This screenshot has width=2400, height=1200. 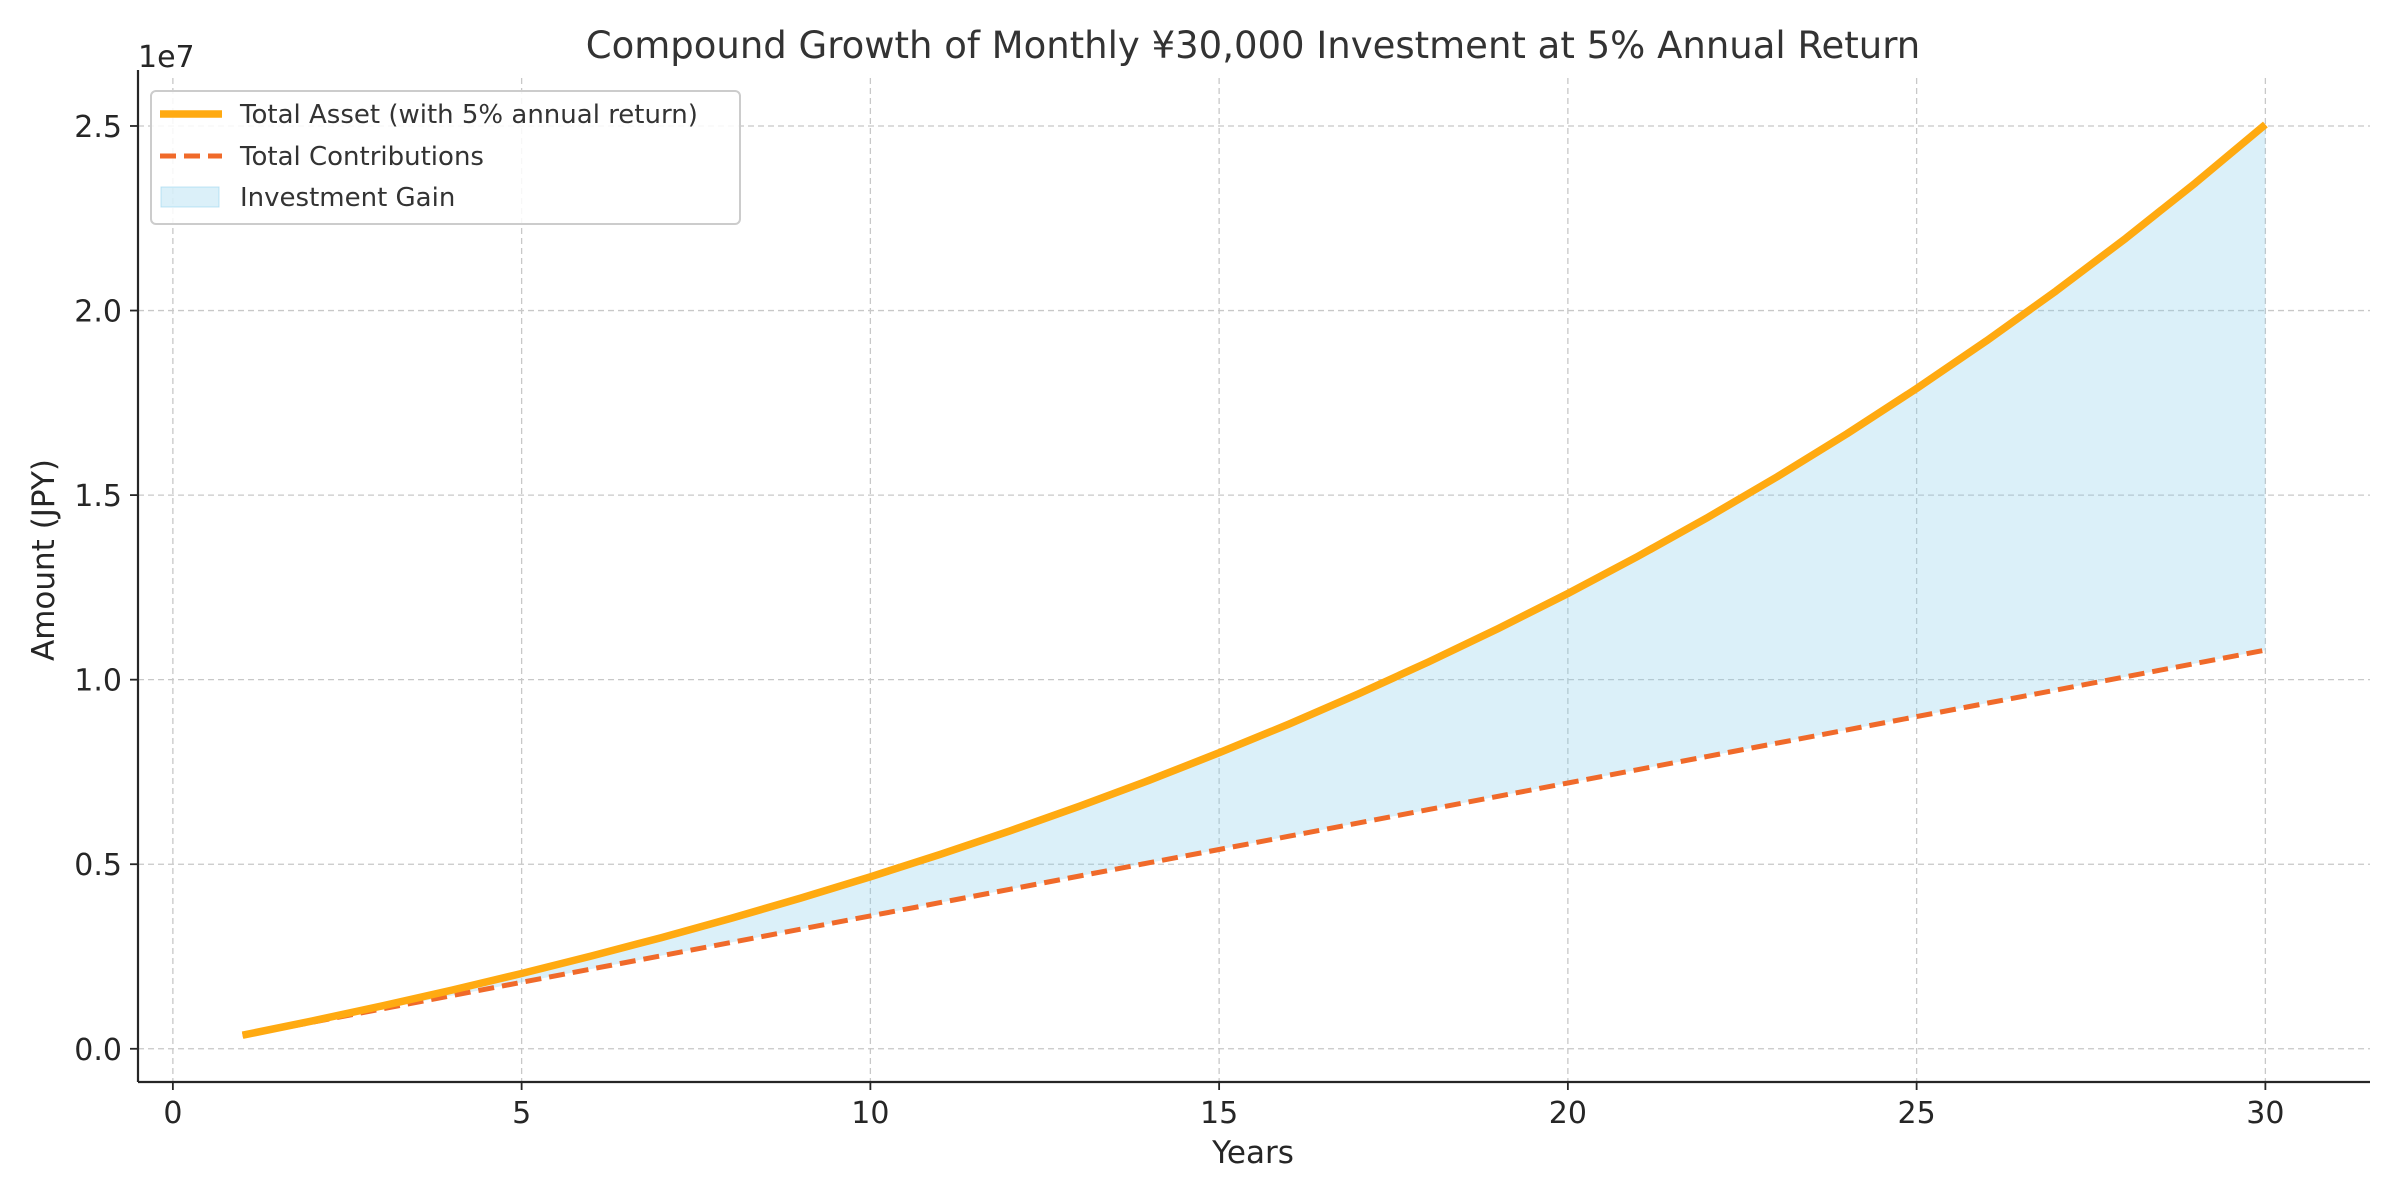 I want to click on legend-swatch-investment-gain, so click(x=190, y=197).